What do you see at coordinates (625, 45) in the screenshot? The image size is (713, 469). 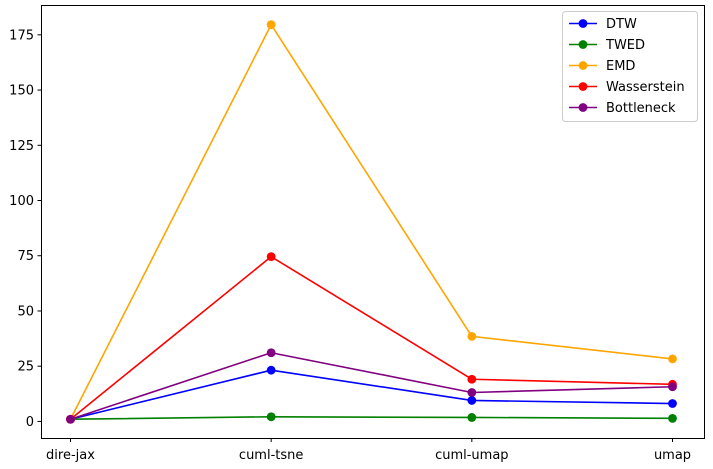 I see `legend-label-twed: TWED` at bounding box center [625, 45].